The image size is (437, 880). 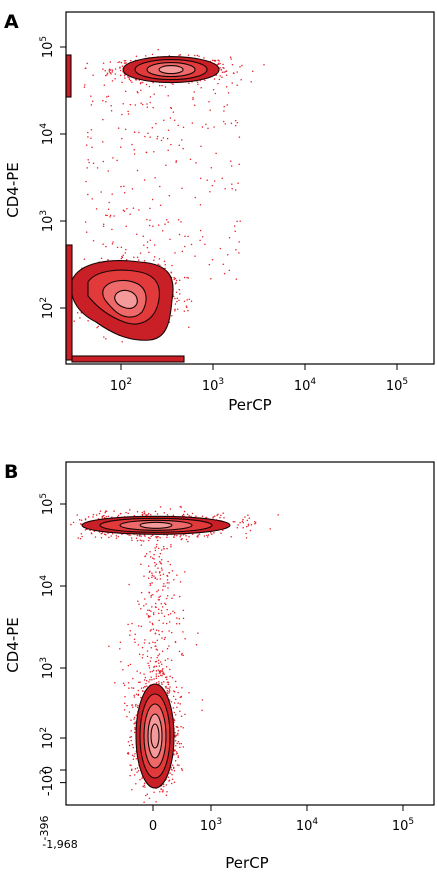 What do you see at coordinates (47, 308) in the screenshot?
I see `y-tick-label: 102` at bounding box center [47, 308].